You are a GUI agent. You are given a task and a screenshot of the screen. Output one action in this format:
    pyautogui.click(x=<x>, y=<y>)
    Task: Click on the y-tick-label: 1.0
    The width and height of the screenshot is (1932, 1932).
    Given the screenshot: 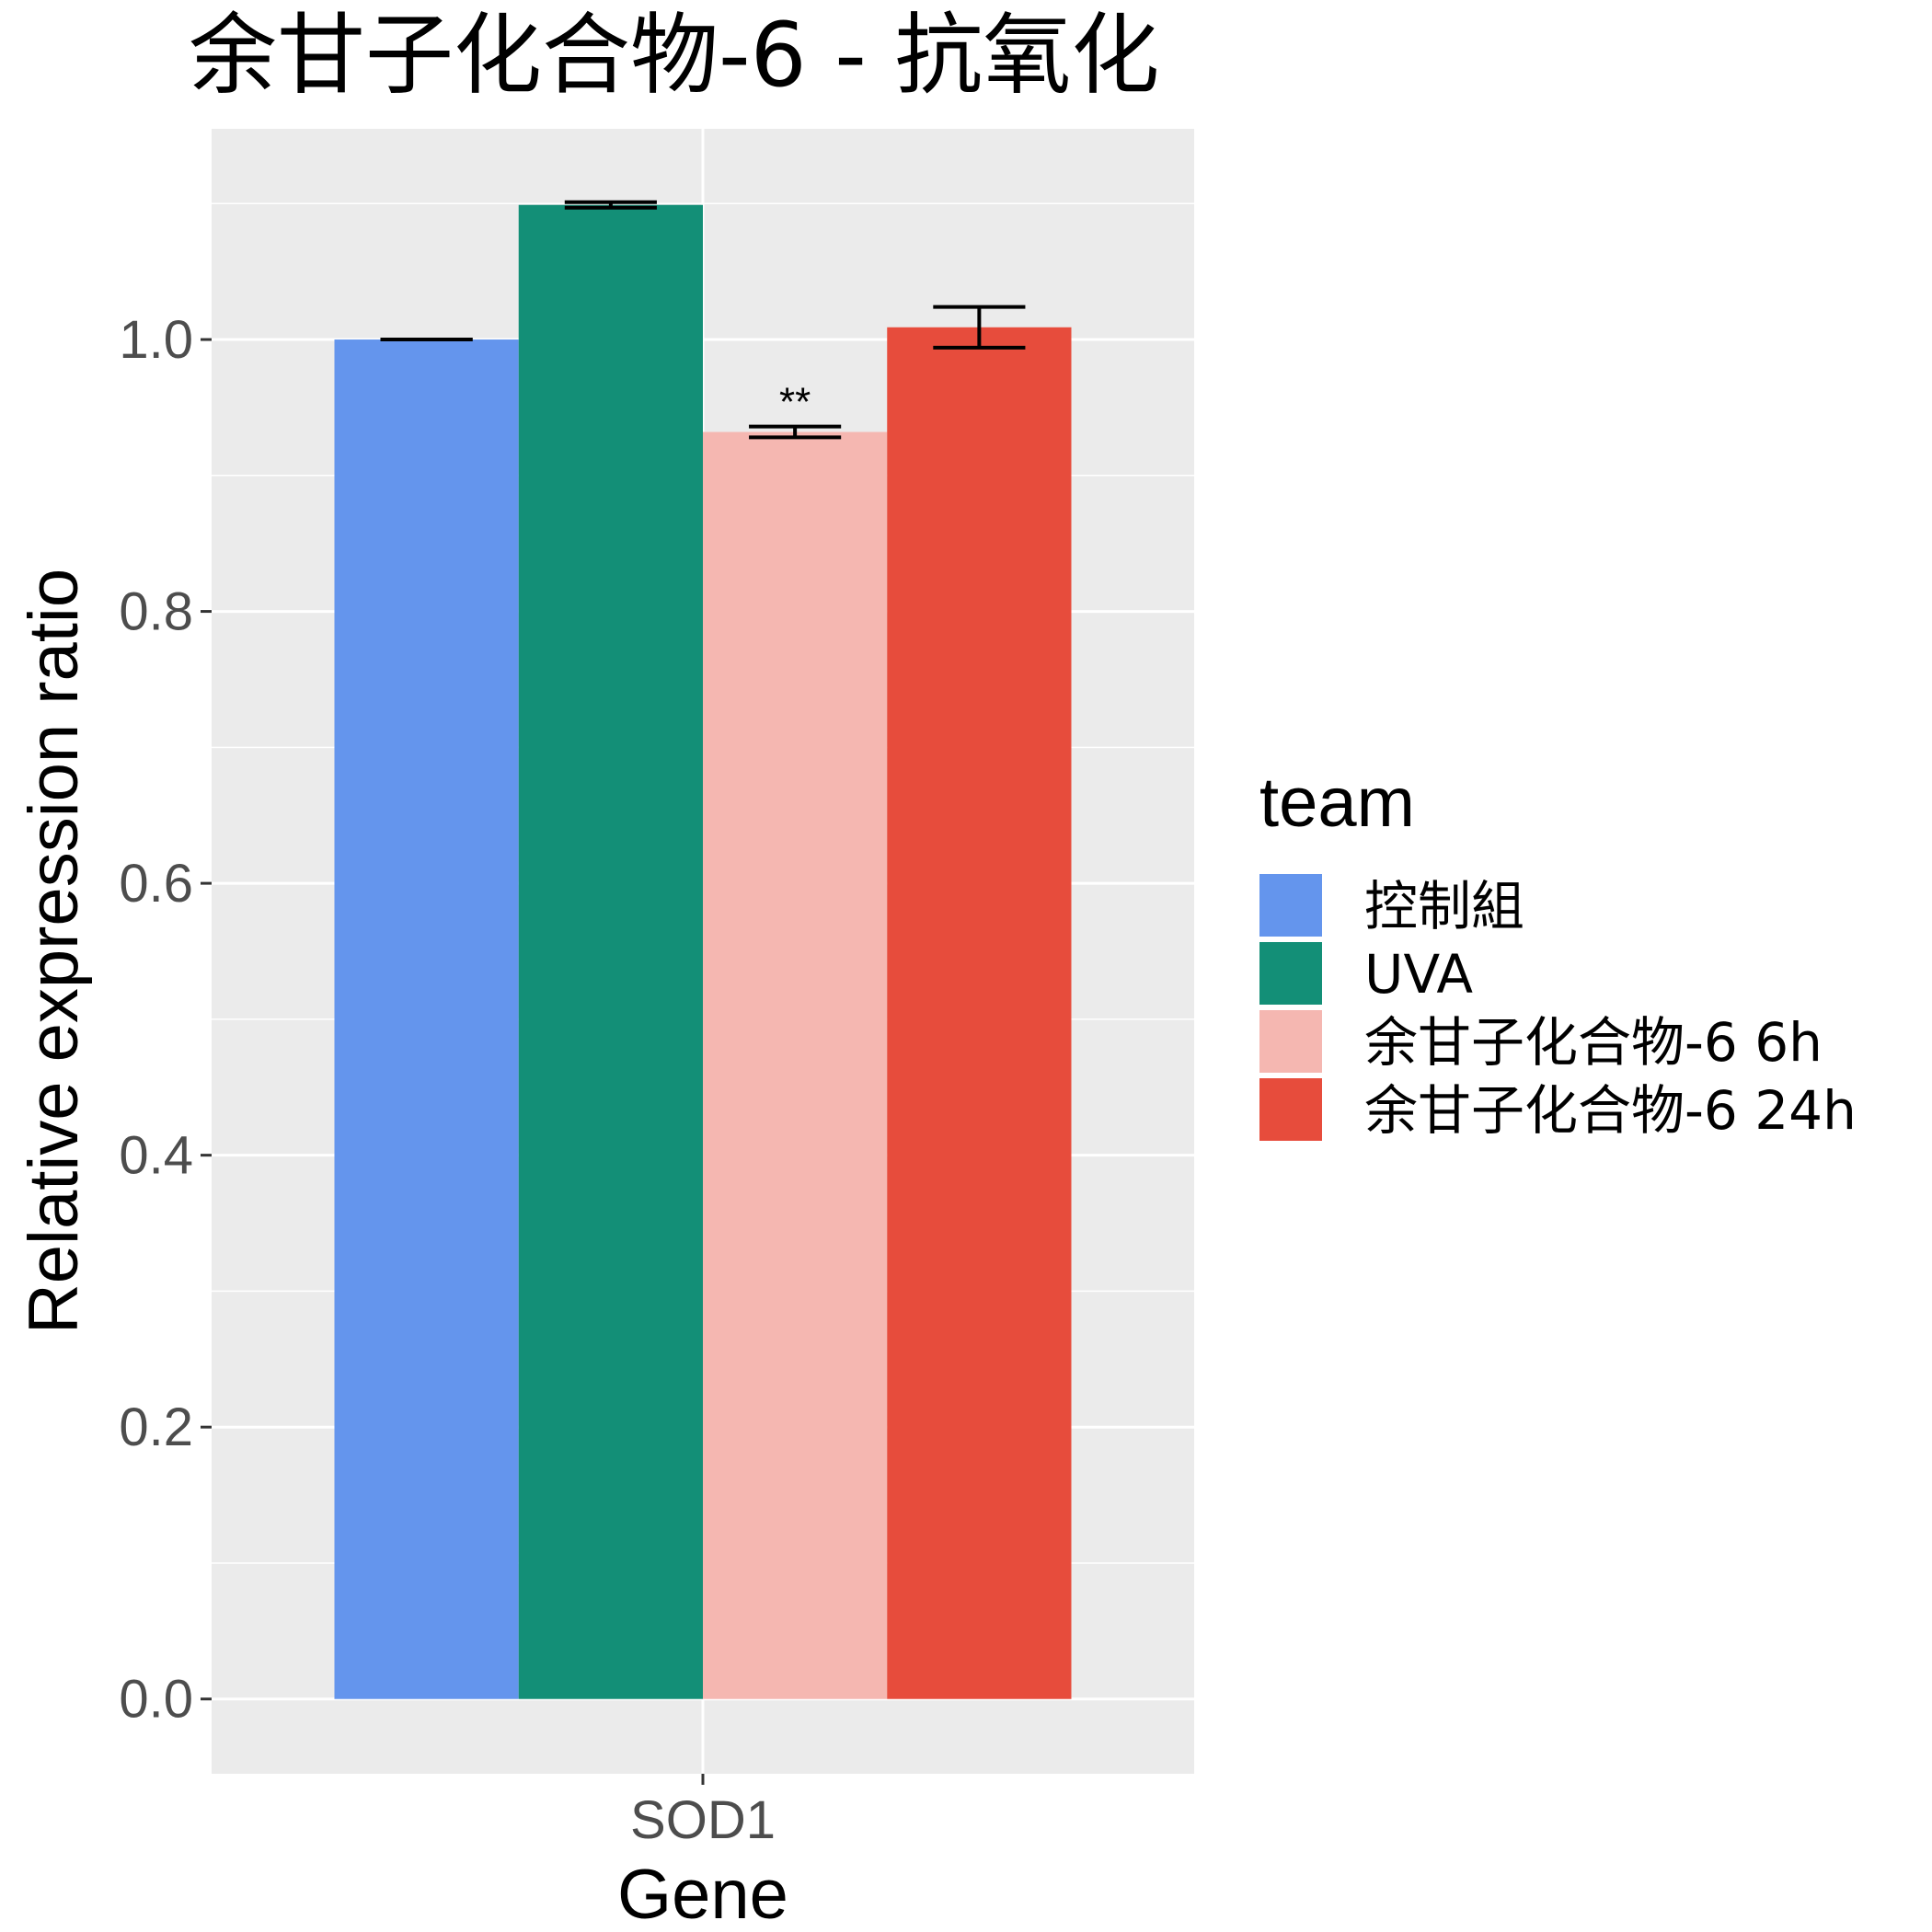 What is the action you would take?
    pyautogui.click(x=156, y=340)
    